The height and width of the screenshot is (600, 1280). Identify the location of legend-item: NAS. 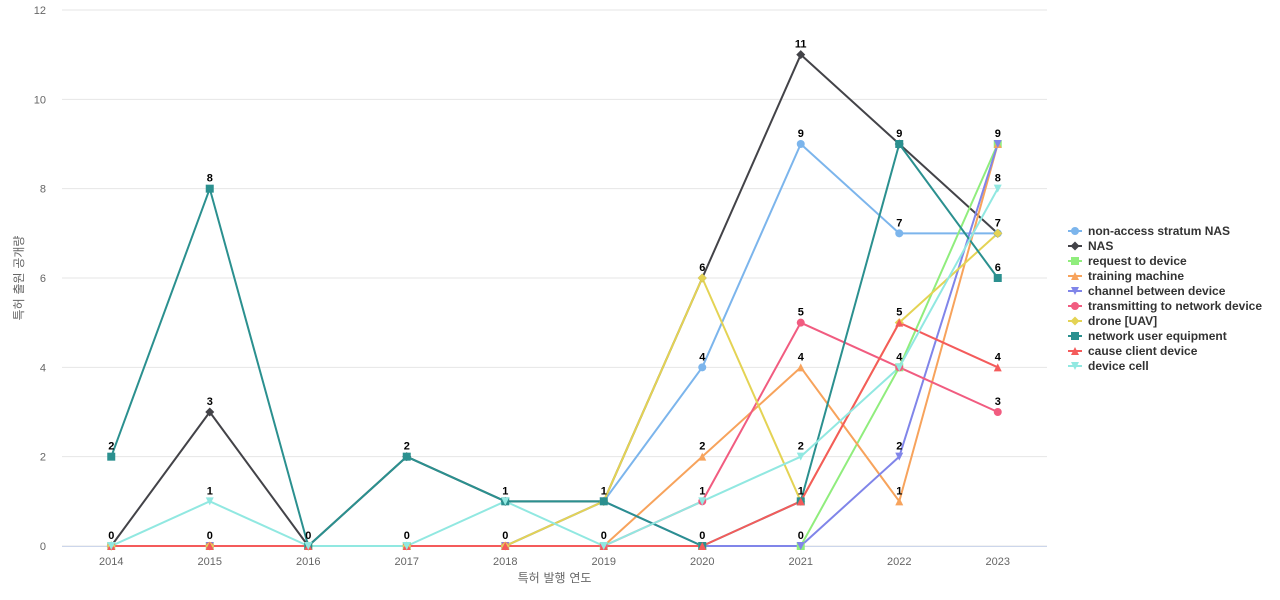
(1090, 246).